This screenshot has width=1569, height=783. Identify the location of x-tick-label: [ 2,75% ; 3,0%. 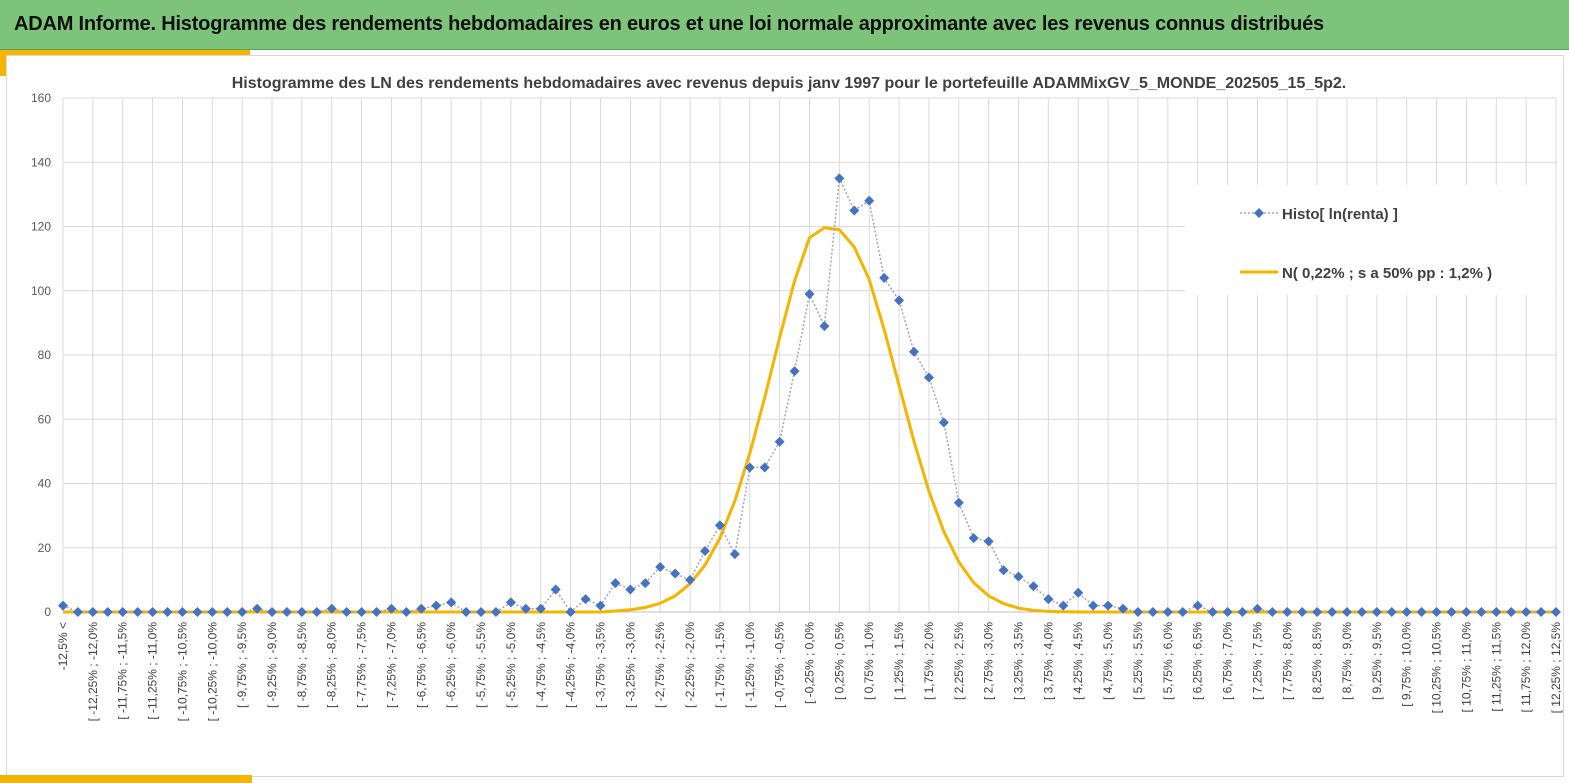
(989, 661).